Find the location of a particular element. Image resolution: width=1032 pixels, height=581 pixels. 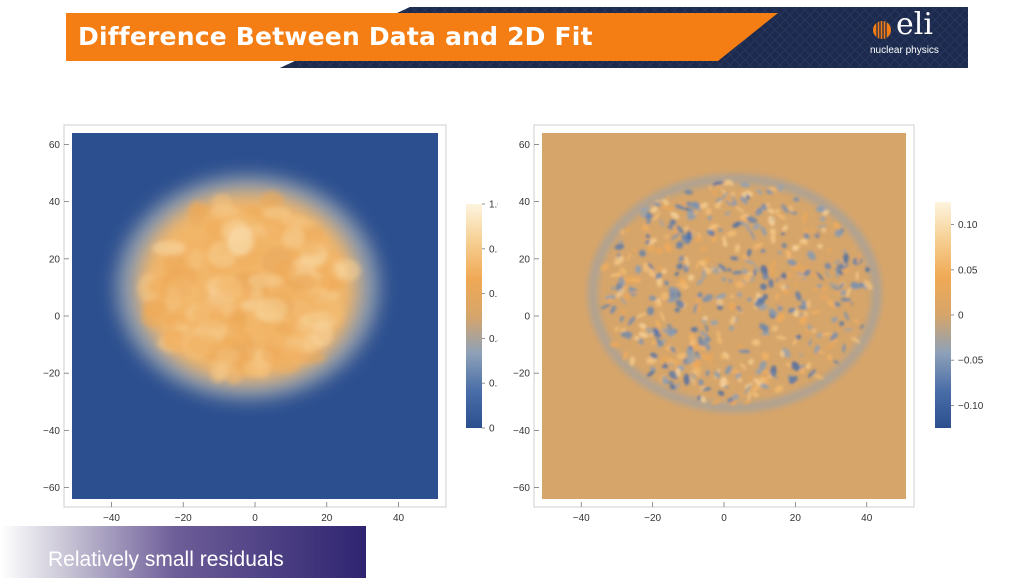

colorbar-tick-label: 0.4 is located at coordinates (493, 339).